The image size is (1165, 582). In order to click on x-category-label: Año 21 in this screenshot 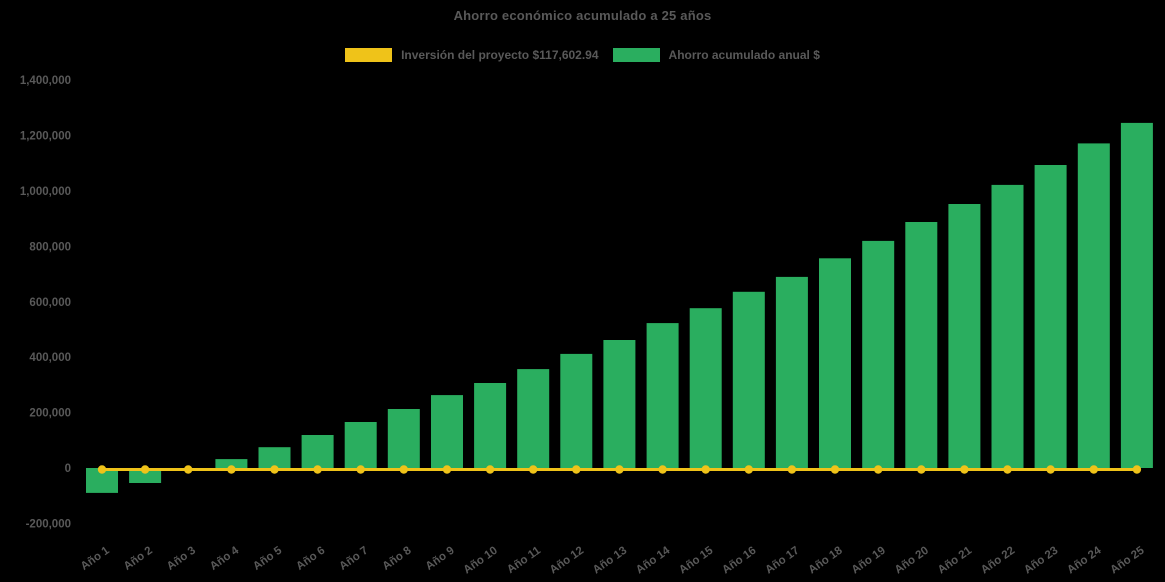, I will do `click(955, 560)`.